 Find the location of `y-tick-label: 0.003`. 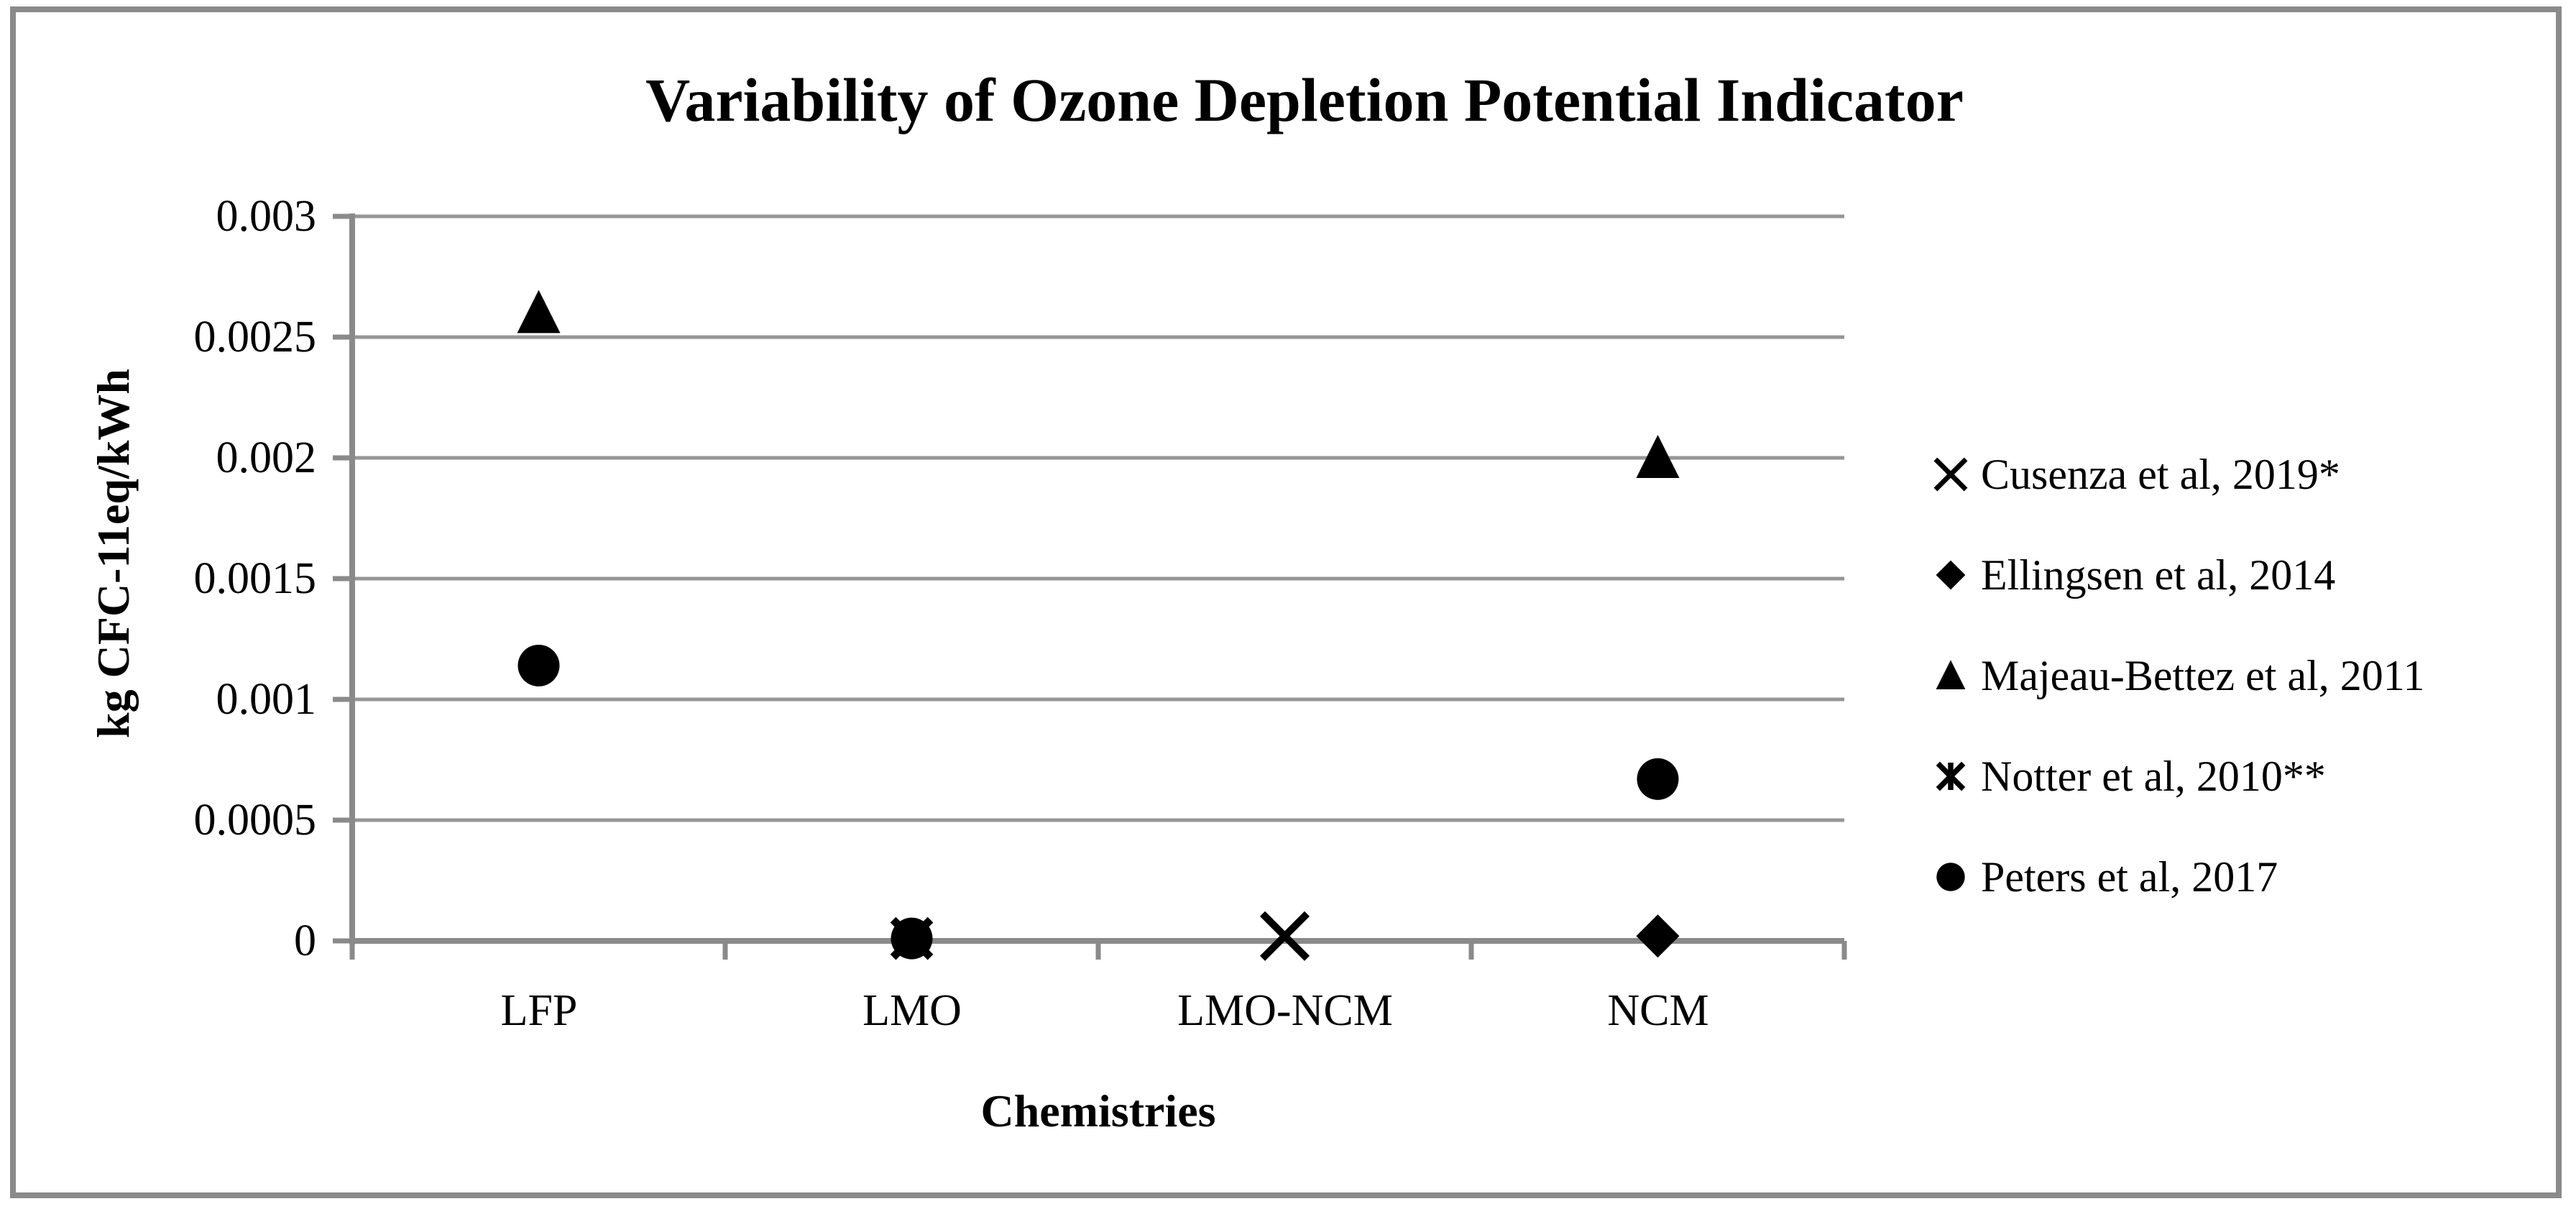

y-tick-label: 0.003 is located at coordinates (266, 217).